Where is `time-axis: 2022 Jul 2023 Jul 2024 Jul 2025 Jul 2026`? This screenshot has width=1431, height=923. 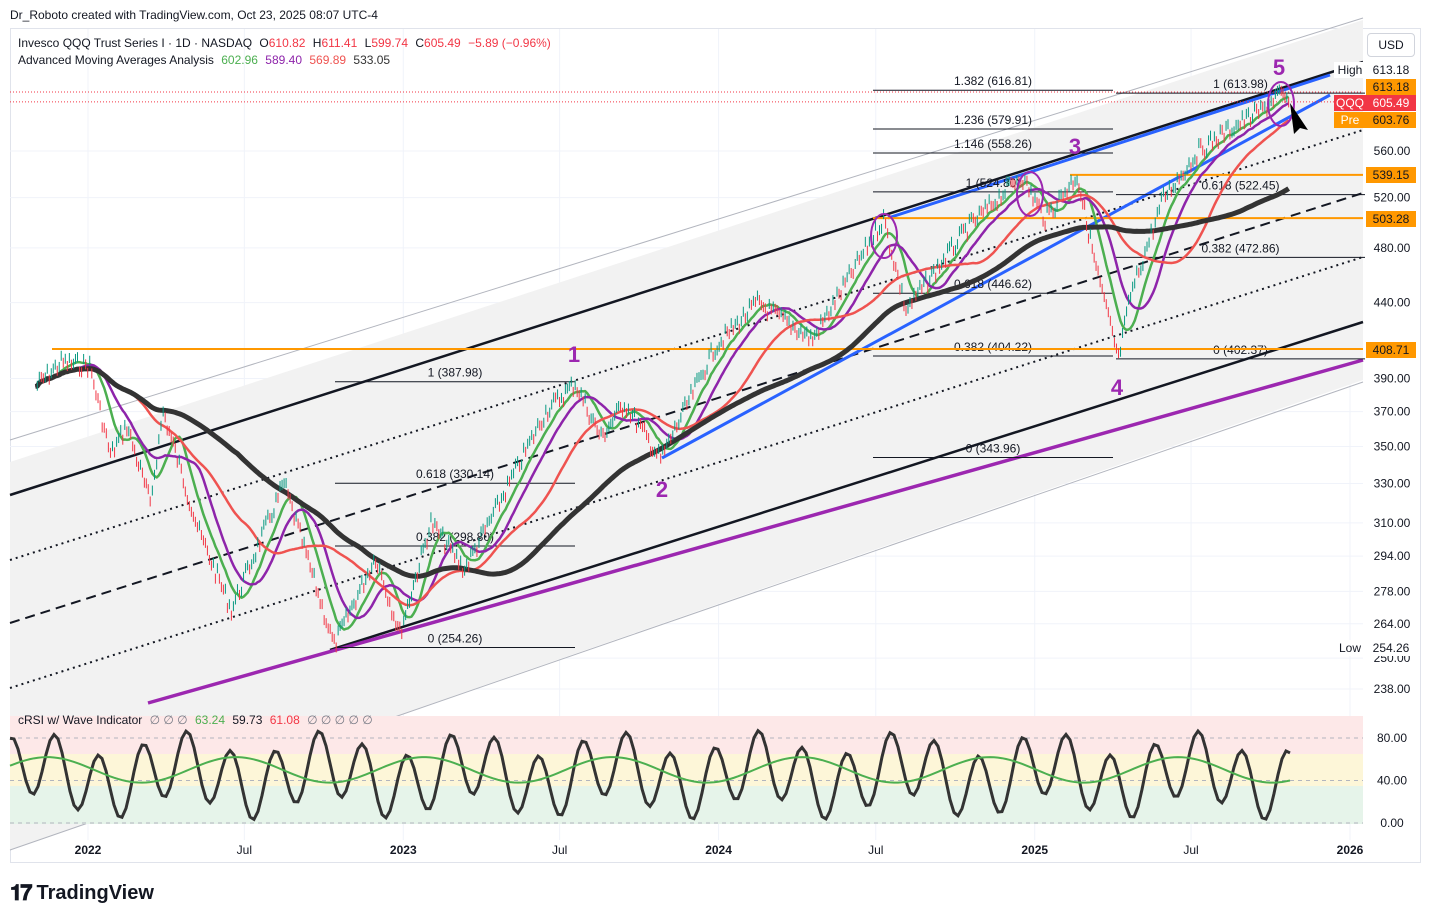
time-axis: 2022 Jul 2023 Jul 2024 Jul 2025 Jul 2026 is located at coordinates (719, 850).